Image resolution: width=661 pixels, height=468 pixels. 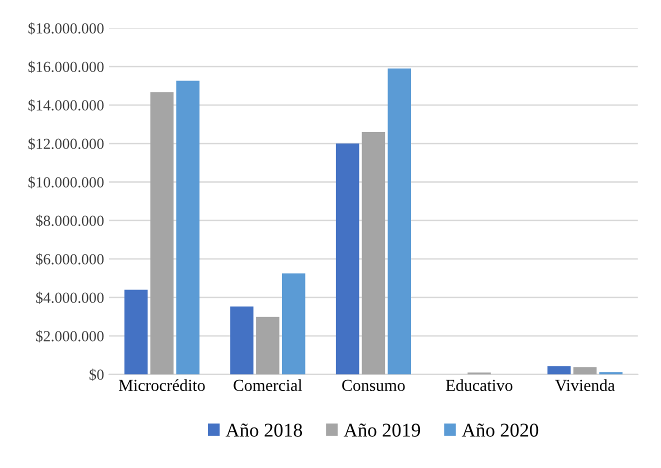 What do you see at coordinates (268, 385) in the screenshot?
I see `x-tick-label: Comercial` at bounding box center [268, 385].